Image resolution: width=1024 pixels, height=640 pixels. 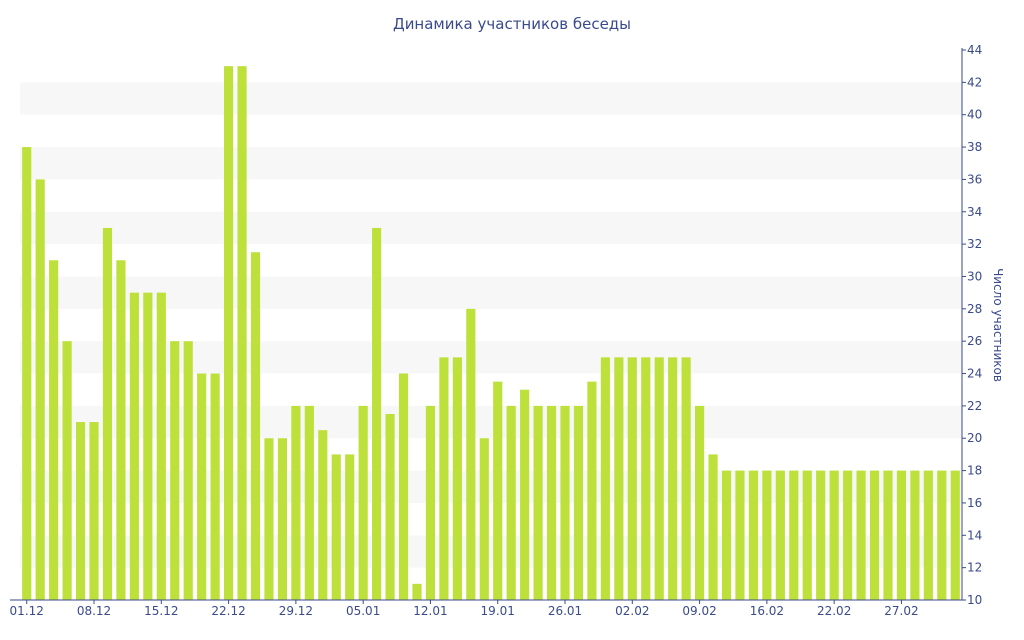 What do you see at coordinates (228, 611) in the screenshot?
I see `x-tick-label: 22.12` at bounding box center [228, 611].